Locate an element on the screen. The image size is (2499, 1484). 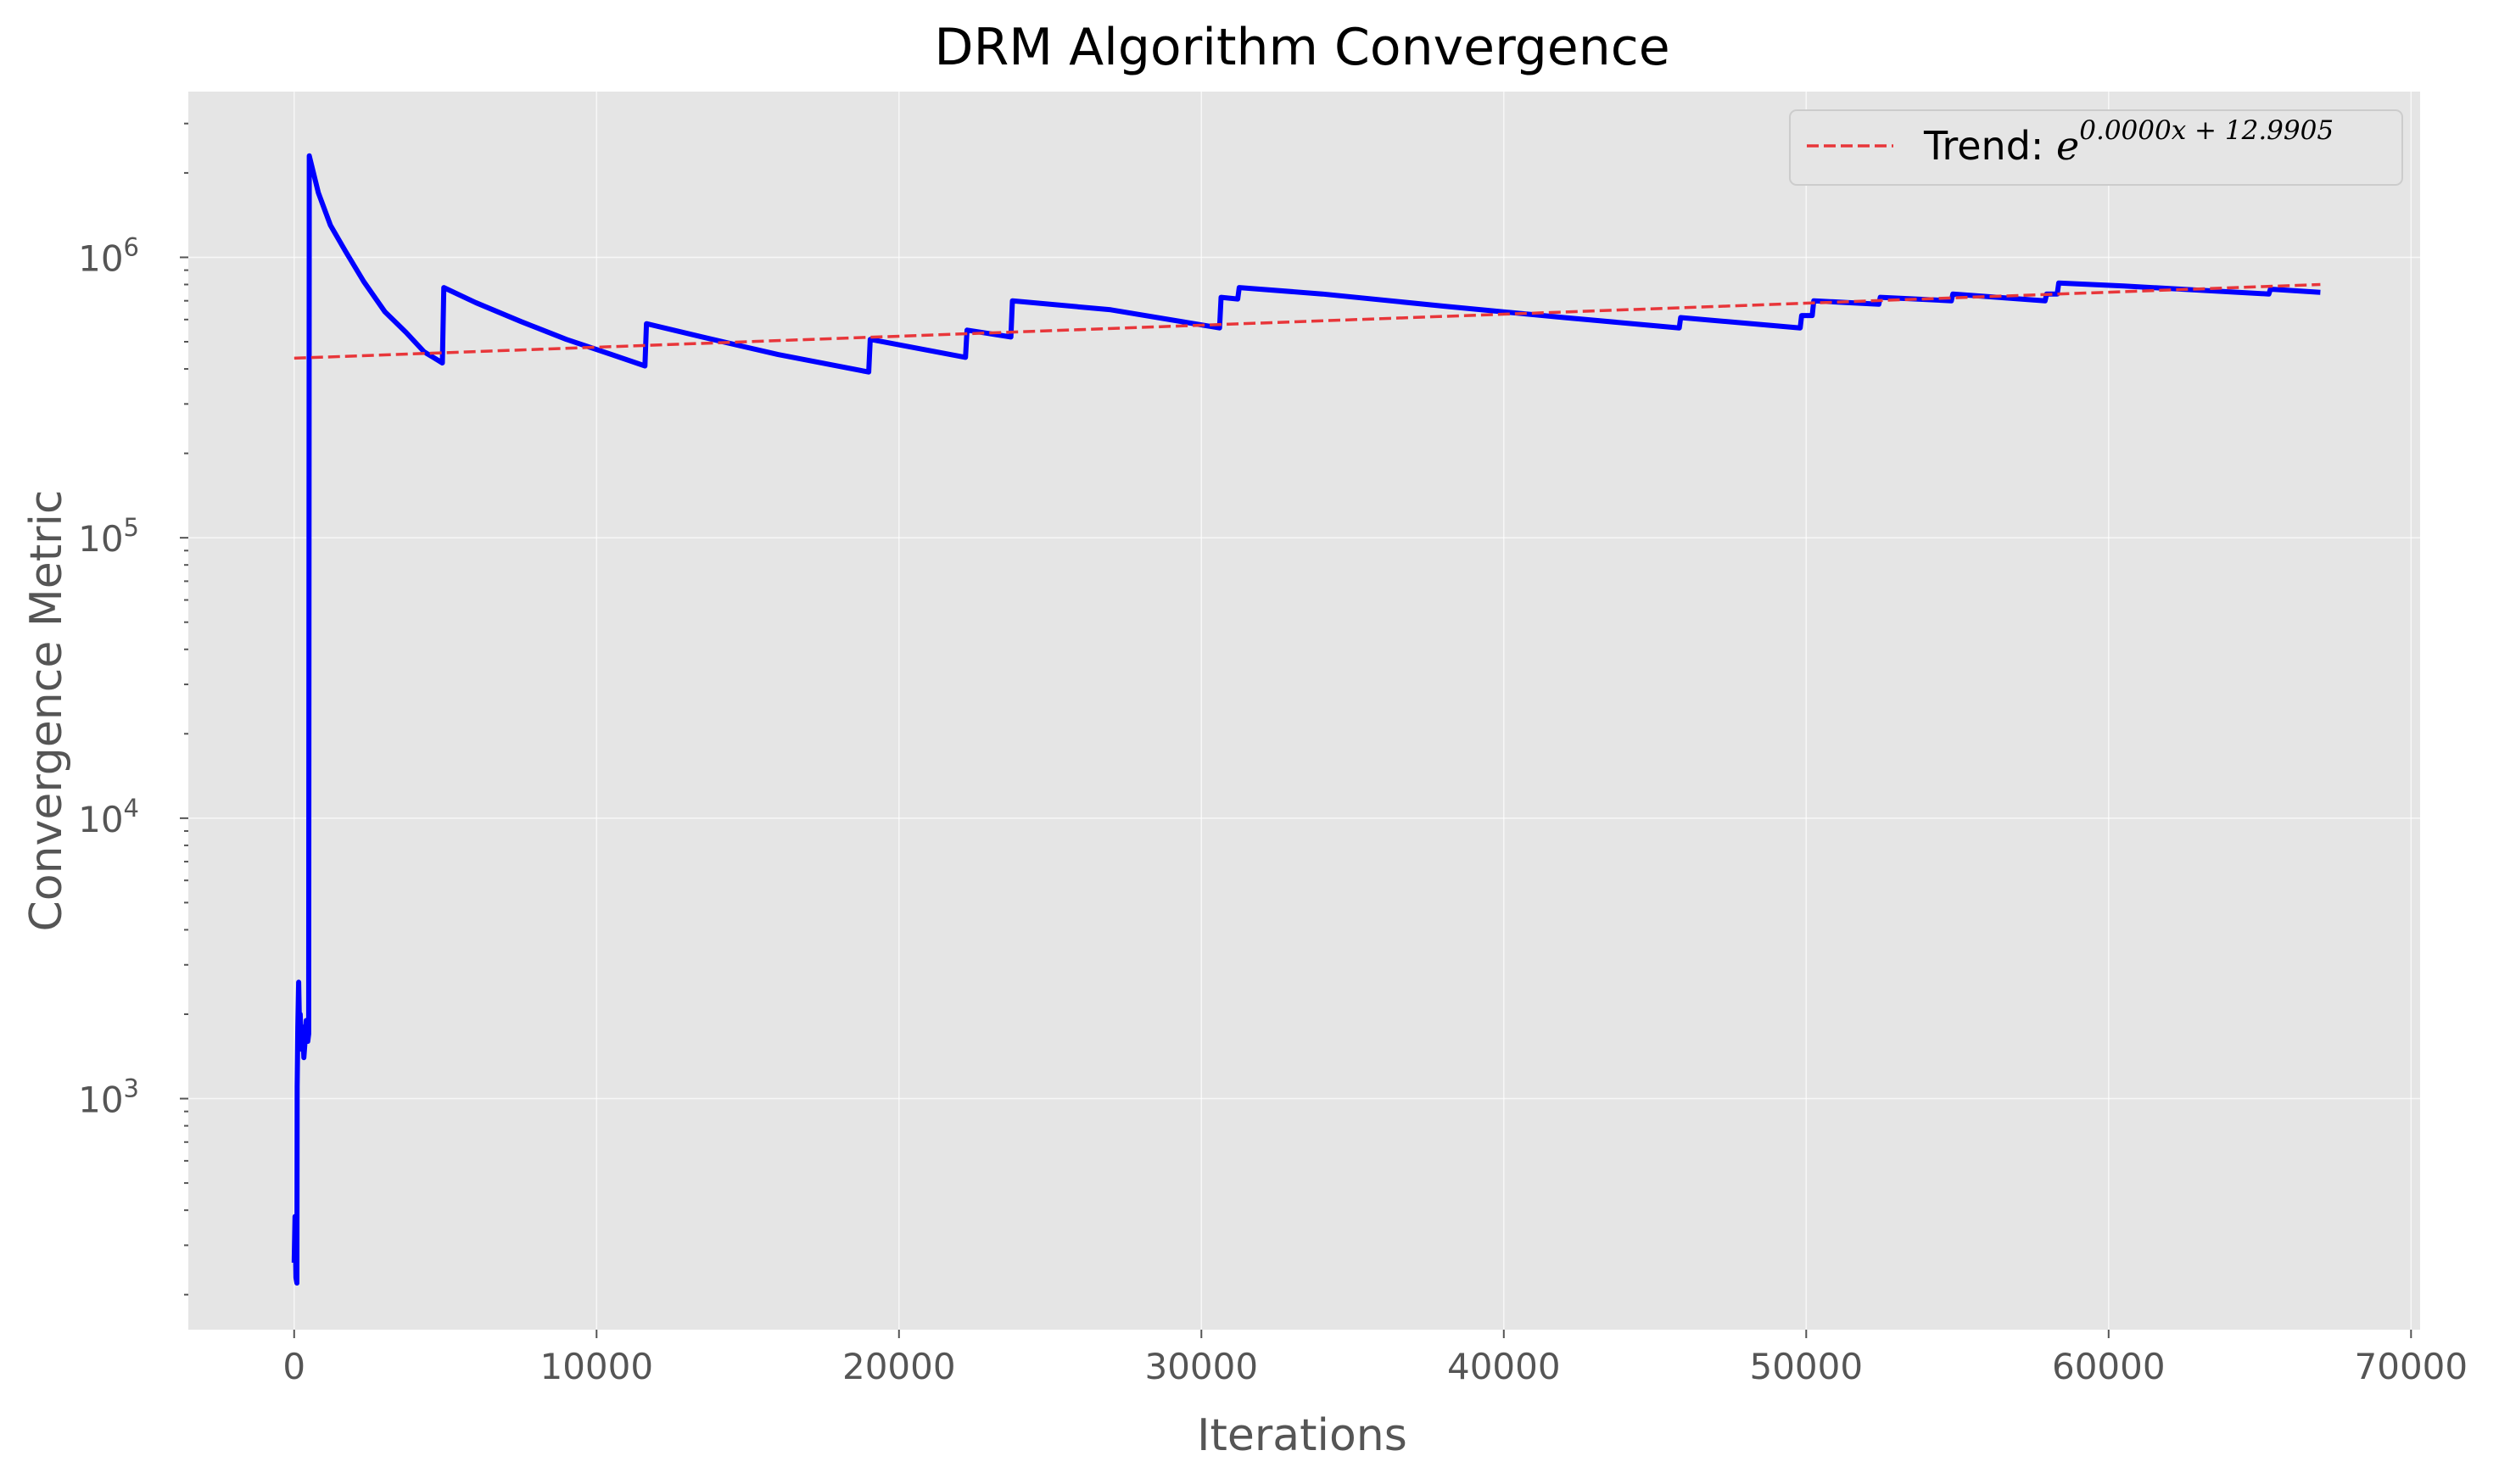
y-tick-label: 10⁶ is located at coordinates (108, 255).